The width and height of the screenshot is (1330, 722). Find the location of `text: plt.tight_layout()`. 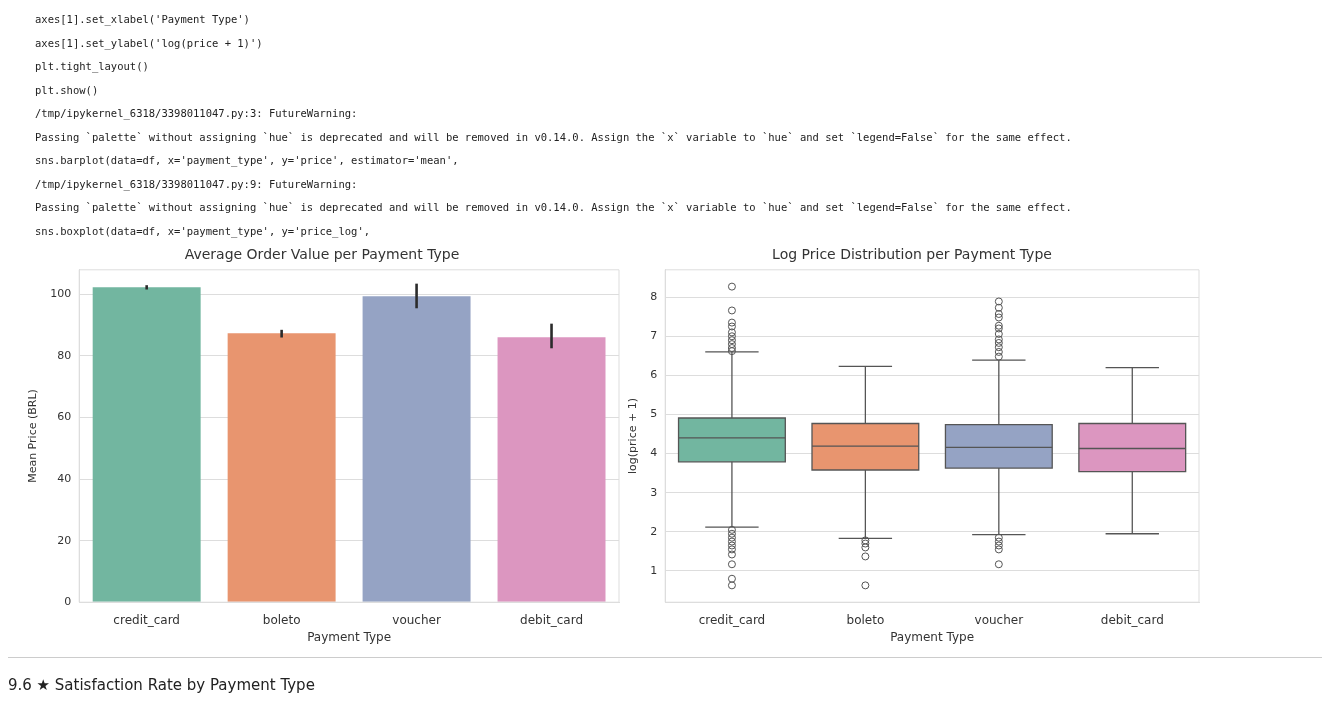

text: plt.tight_layout() is located at coordinates (92, 67).